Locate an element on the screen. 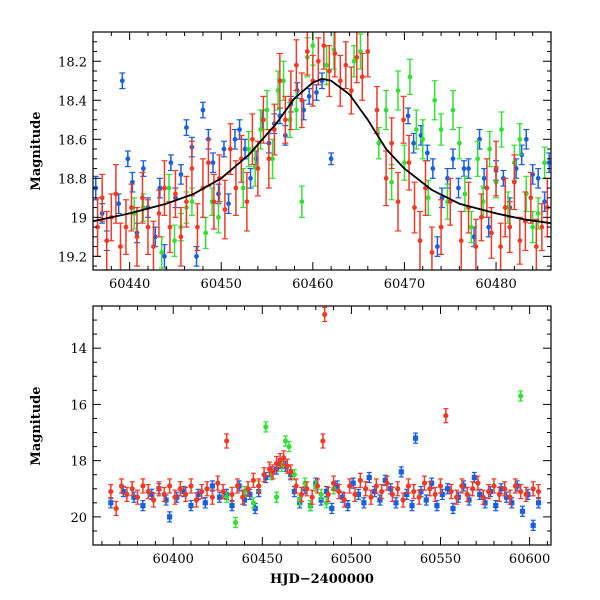 The height and width of the screenshot is (600, 600). x-tick-label: 60480 is located at coordinates (495, 284).